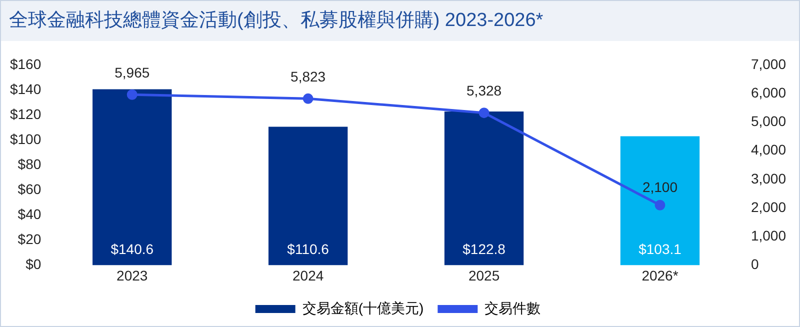  What do you see at coordinates (660, 275) in the screenshot?
I see `x-tick-label: 2026*` at bounding box center [660, 275].